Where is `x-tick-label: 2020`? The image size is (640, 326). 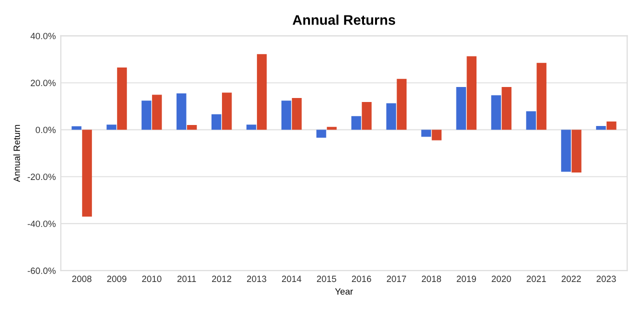
x-tick-label: 2020 is located at coordinates (502, 279).